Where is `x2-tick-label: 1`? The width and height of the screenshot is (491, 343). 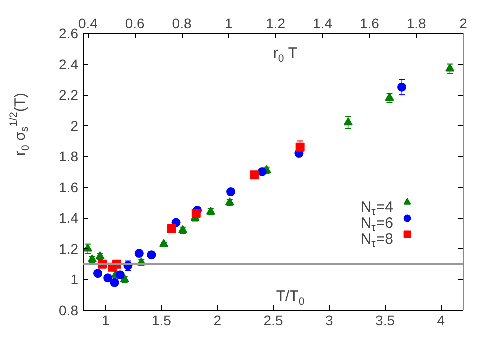 x2-tick-label: 1 is located at coordinates (229, 24).